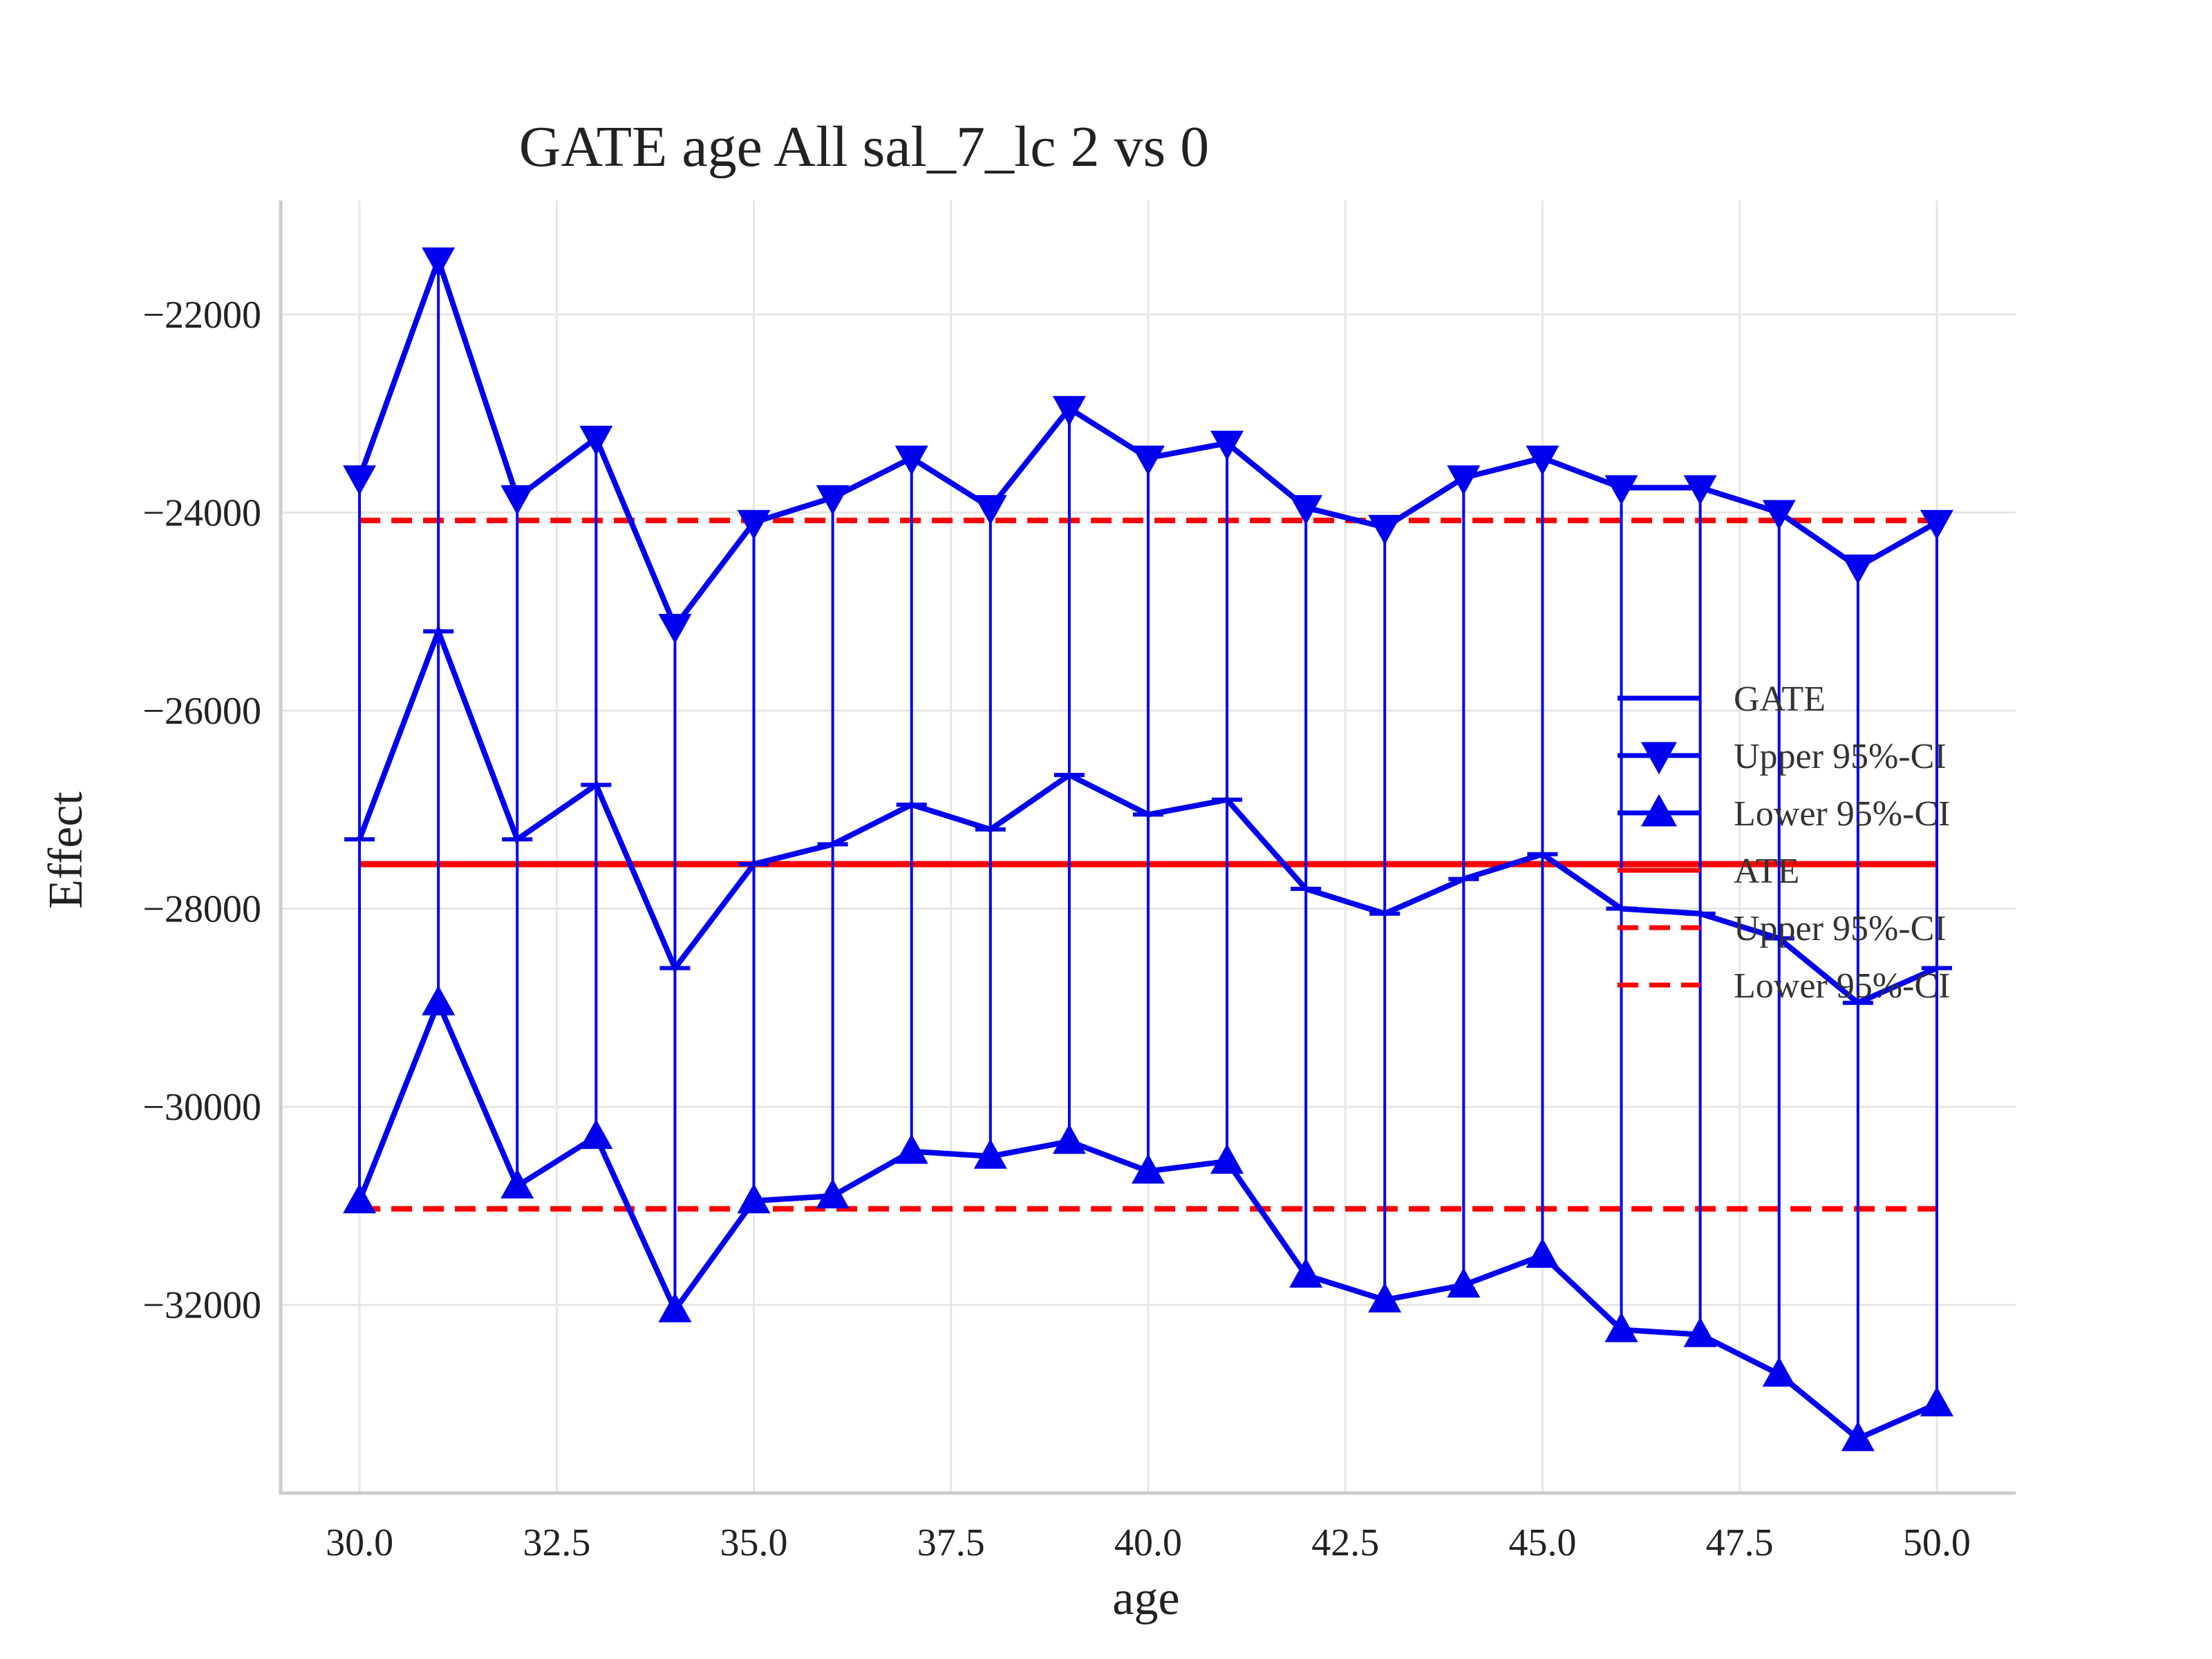 This screenshot has width=2212, height=1659. I want to click on y-axis-label: Effect, so click(66, 850).